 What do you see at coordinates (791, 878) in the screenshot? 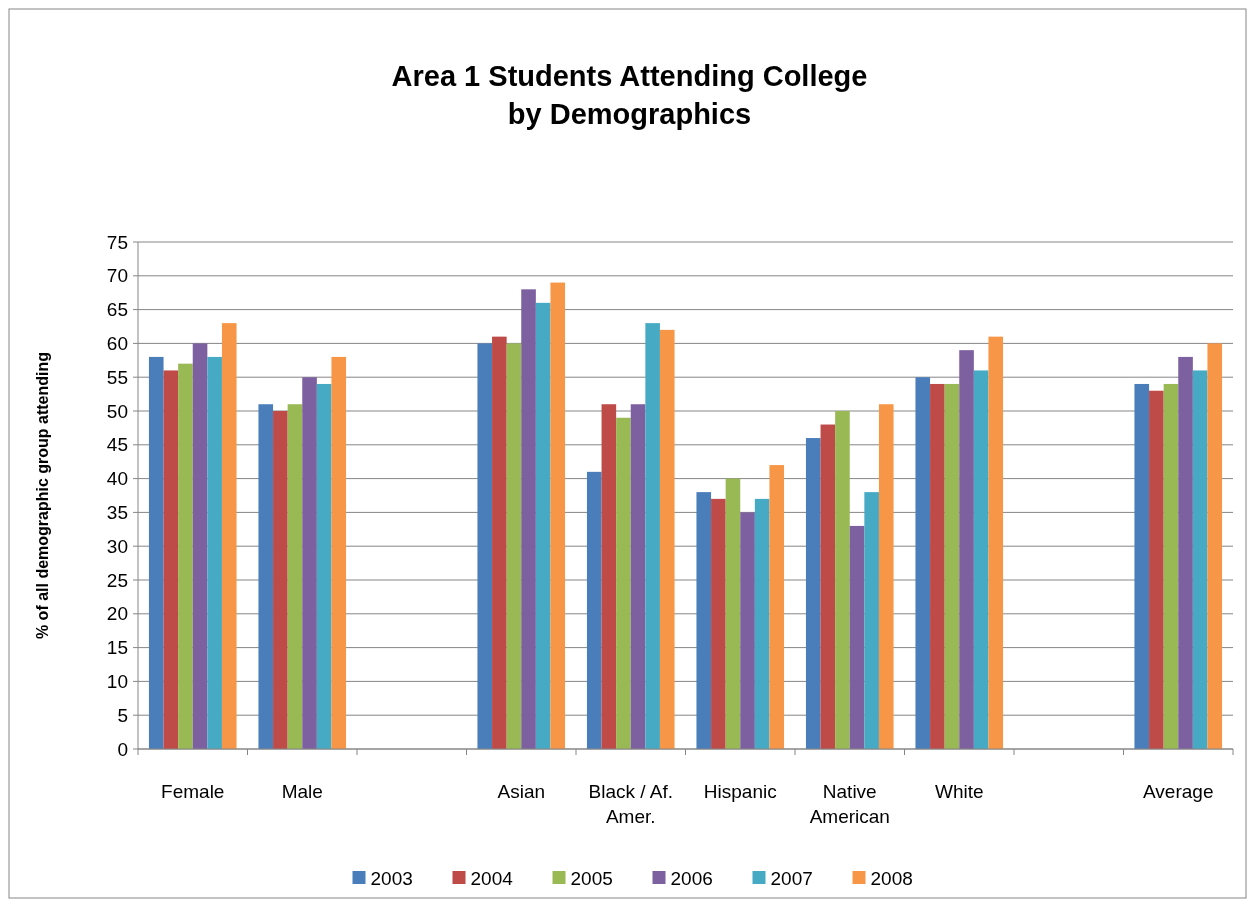
I see `legend-label: 2007` at bounding box center [791, 878].